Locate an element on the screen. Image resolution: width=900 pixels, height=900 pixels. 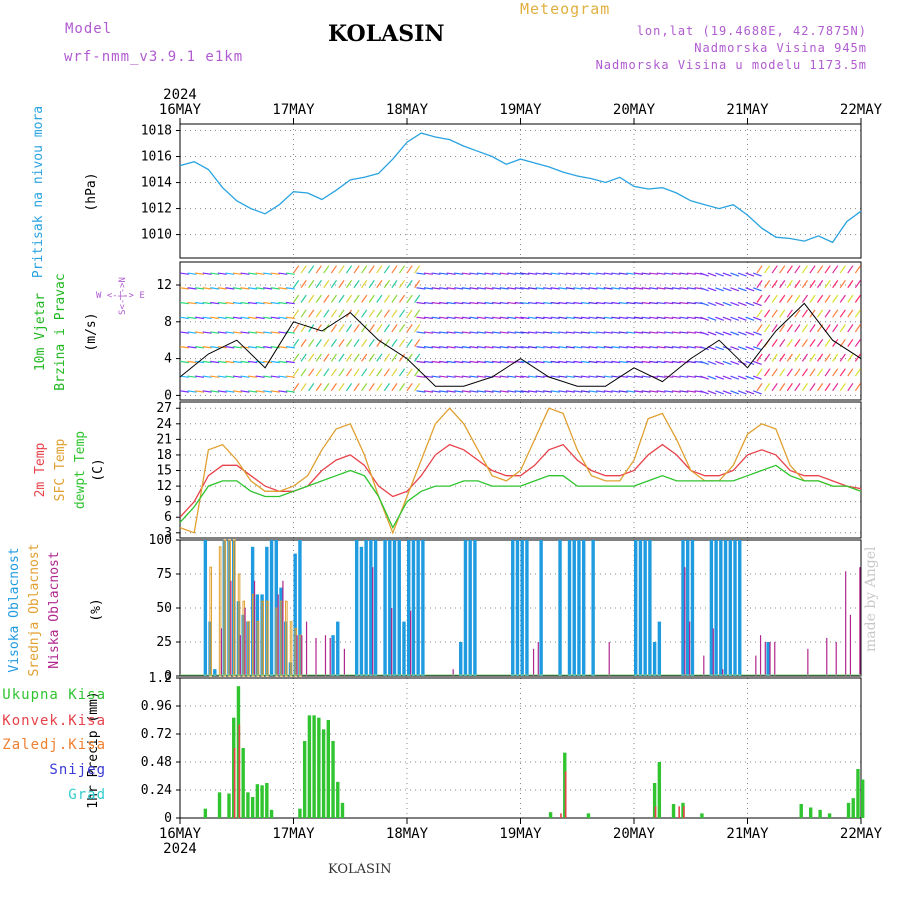
y-tick-label: 4 is located at coordinates (168, 359).